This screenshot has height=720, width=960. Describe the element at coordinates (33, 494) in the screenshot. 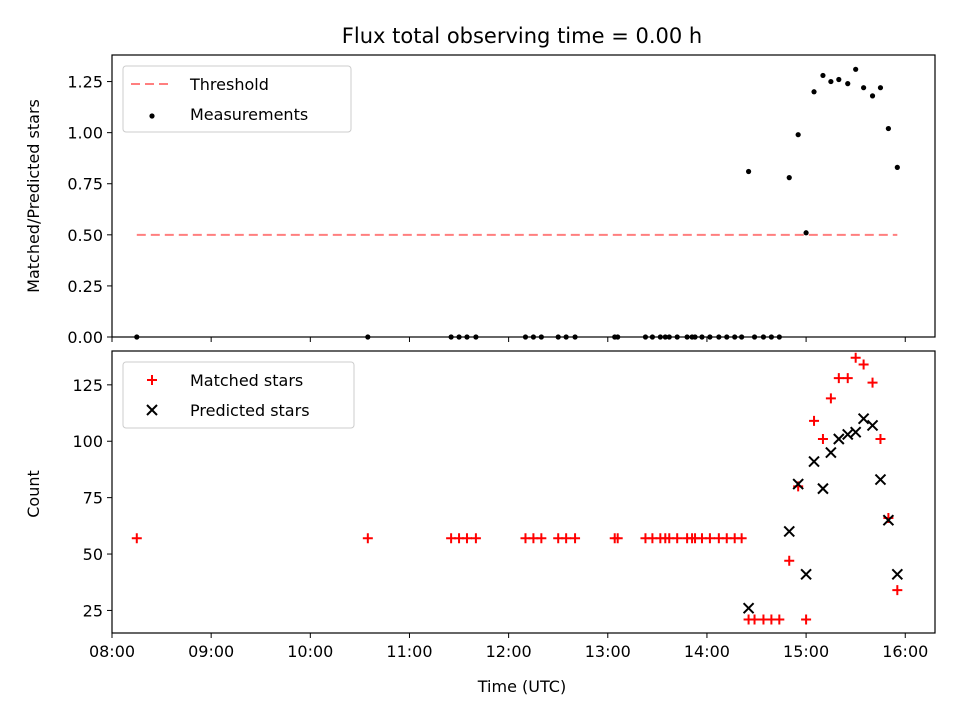

I see `y-axis-label-count: Count` at that location.